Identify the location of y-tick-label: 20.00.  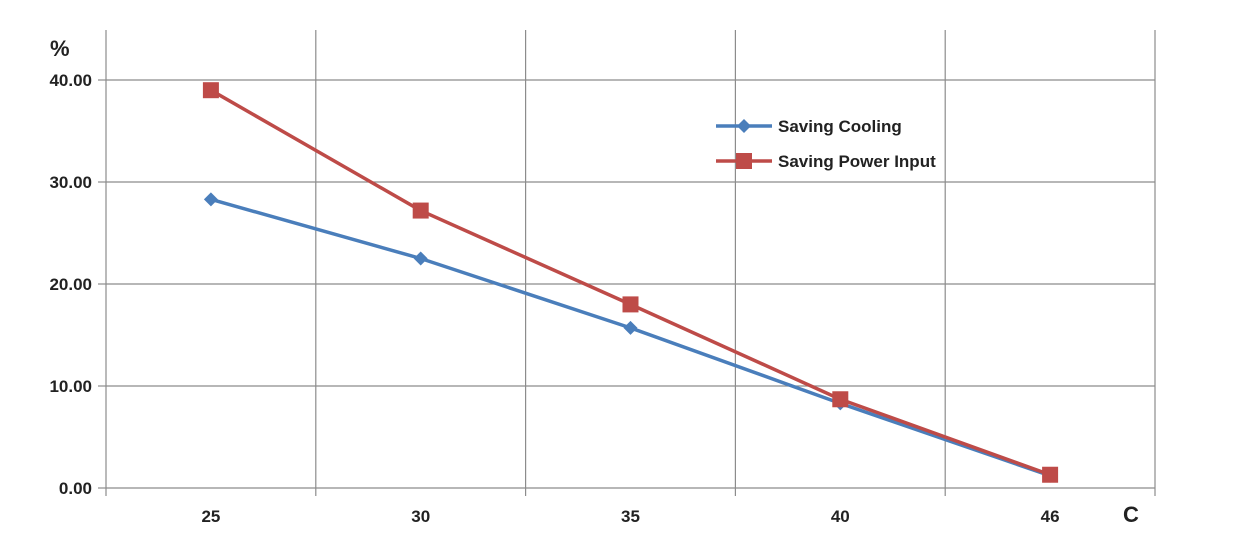
(70, 284).